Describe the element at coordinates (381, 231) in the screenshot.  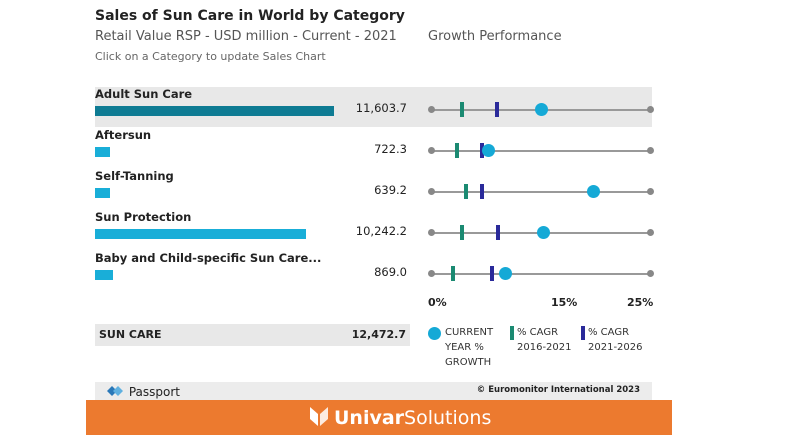
I see `sales-value: 10,242.2` at that location.